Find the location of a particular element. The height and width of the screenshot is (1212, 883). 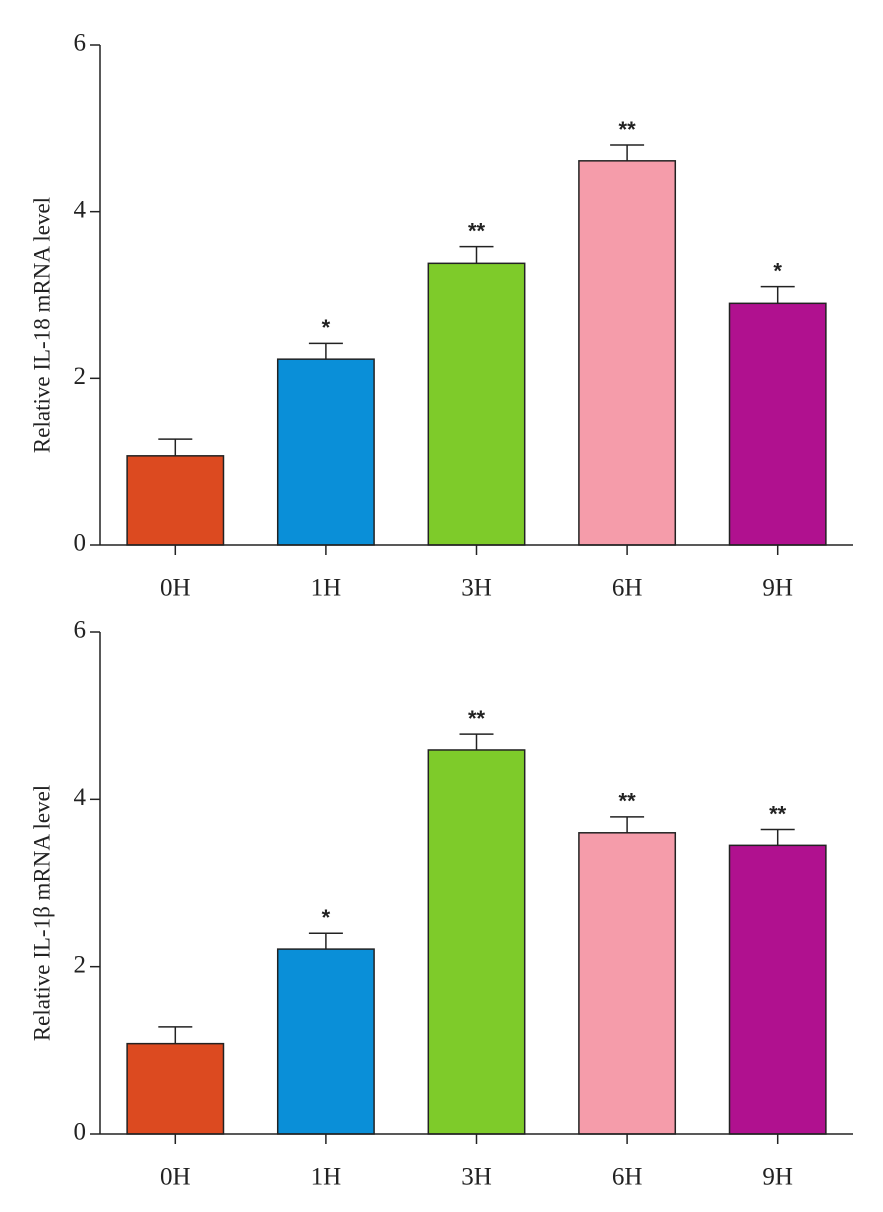

y-axis-label: Relative IL-18 mRNA level is located at coordinates (41, 325).